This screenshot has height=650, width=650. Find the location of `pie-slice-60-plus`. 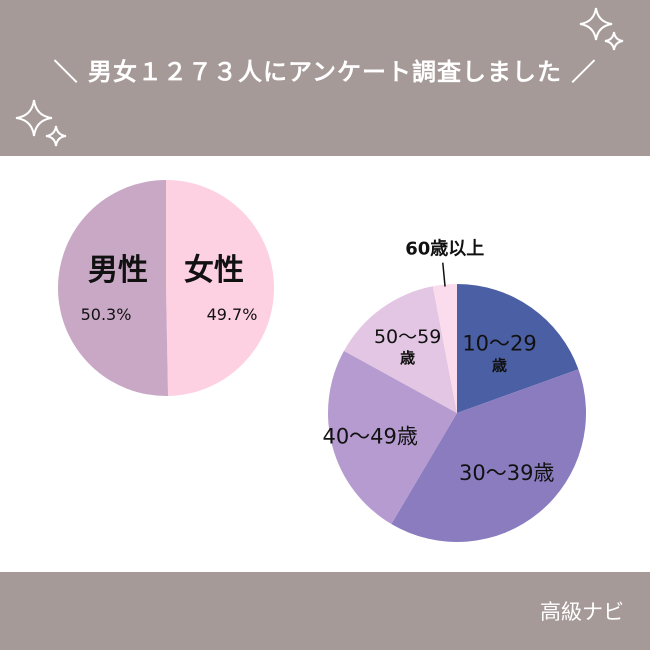

pie-slice-60-plus is located at coordinates (444, 348).